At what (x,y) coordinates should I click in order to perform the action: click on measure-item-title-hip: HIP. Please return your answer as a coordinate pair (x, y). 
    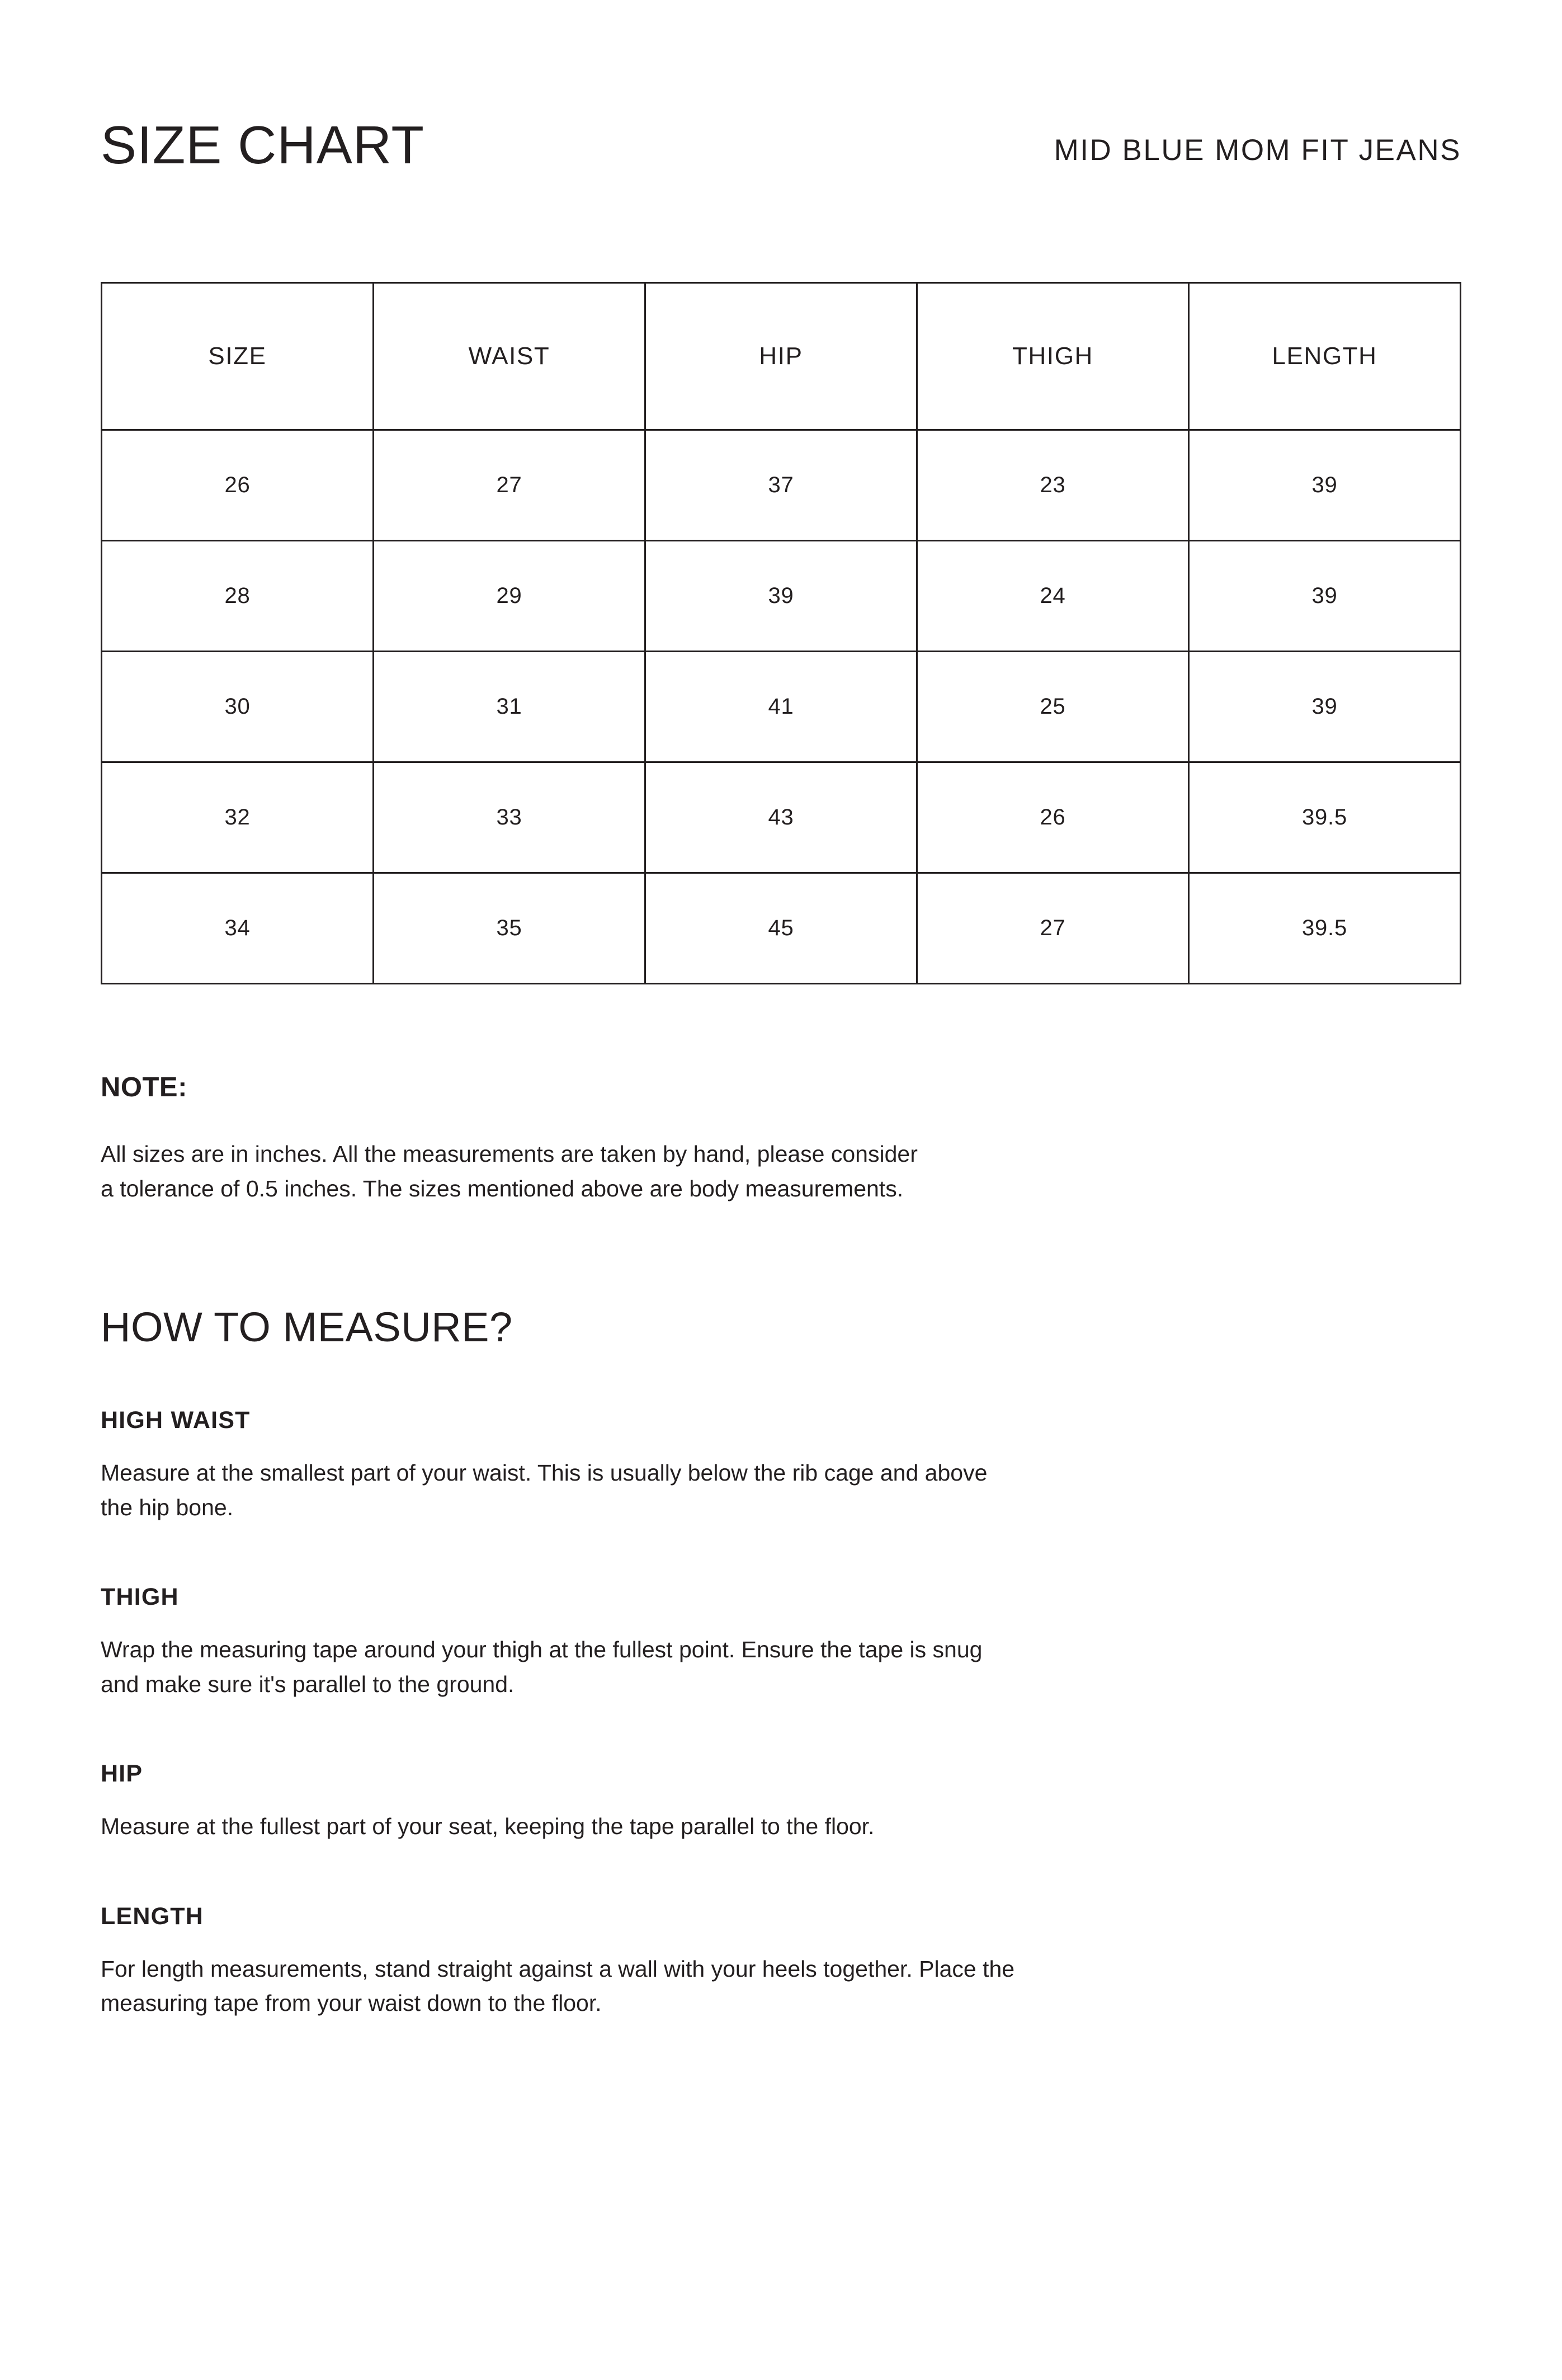
    Looking at the image, I should click on (122, 1773).